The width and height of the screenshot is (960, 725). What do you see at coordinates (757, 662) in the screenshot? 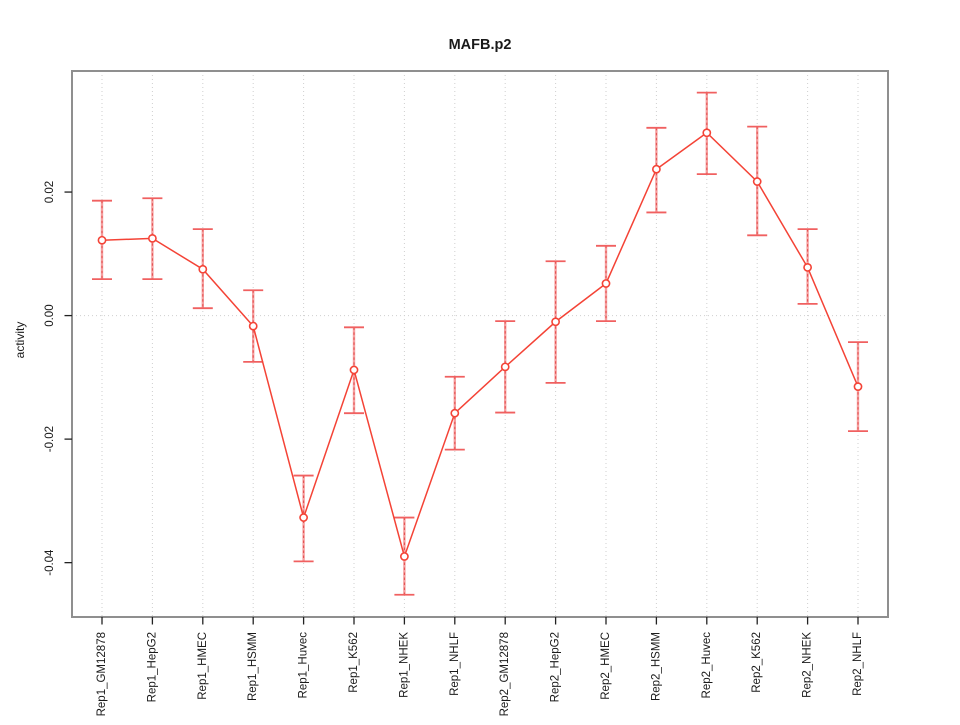
I see `x-tick-label: Rep2_K562` at bounding box center [757, 662].